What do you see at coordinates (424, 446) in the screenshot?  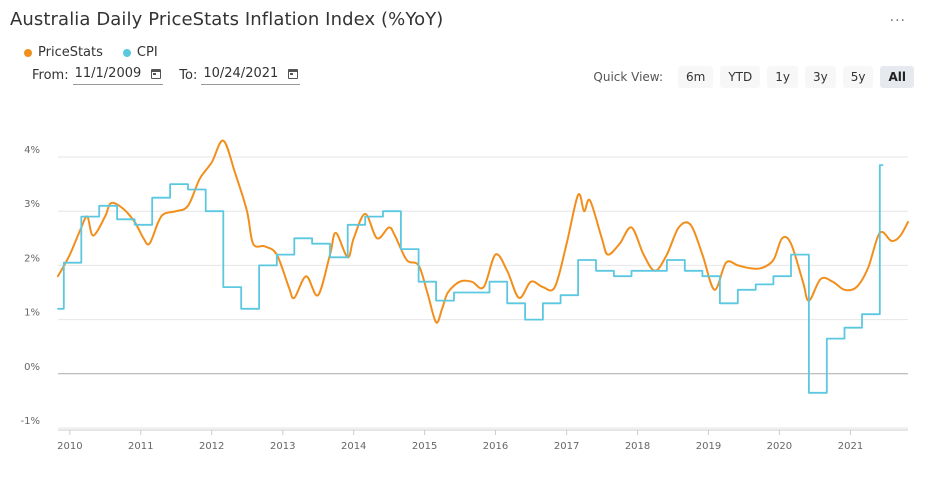 I see `x-tick-label: 2015` at bounding box center [424, 446].